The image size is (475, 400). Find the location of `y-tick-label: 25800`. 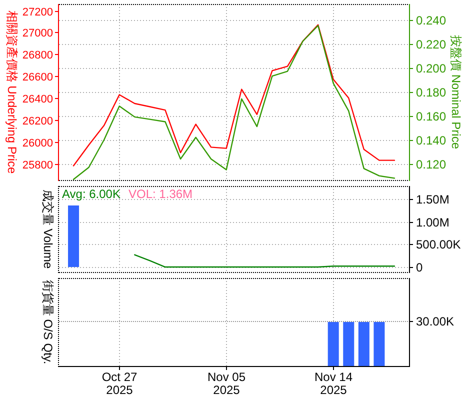

y-tick-label: 25800 is located at coordinates (37, 166).